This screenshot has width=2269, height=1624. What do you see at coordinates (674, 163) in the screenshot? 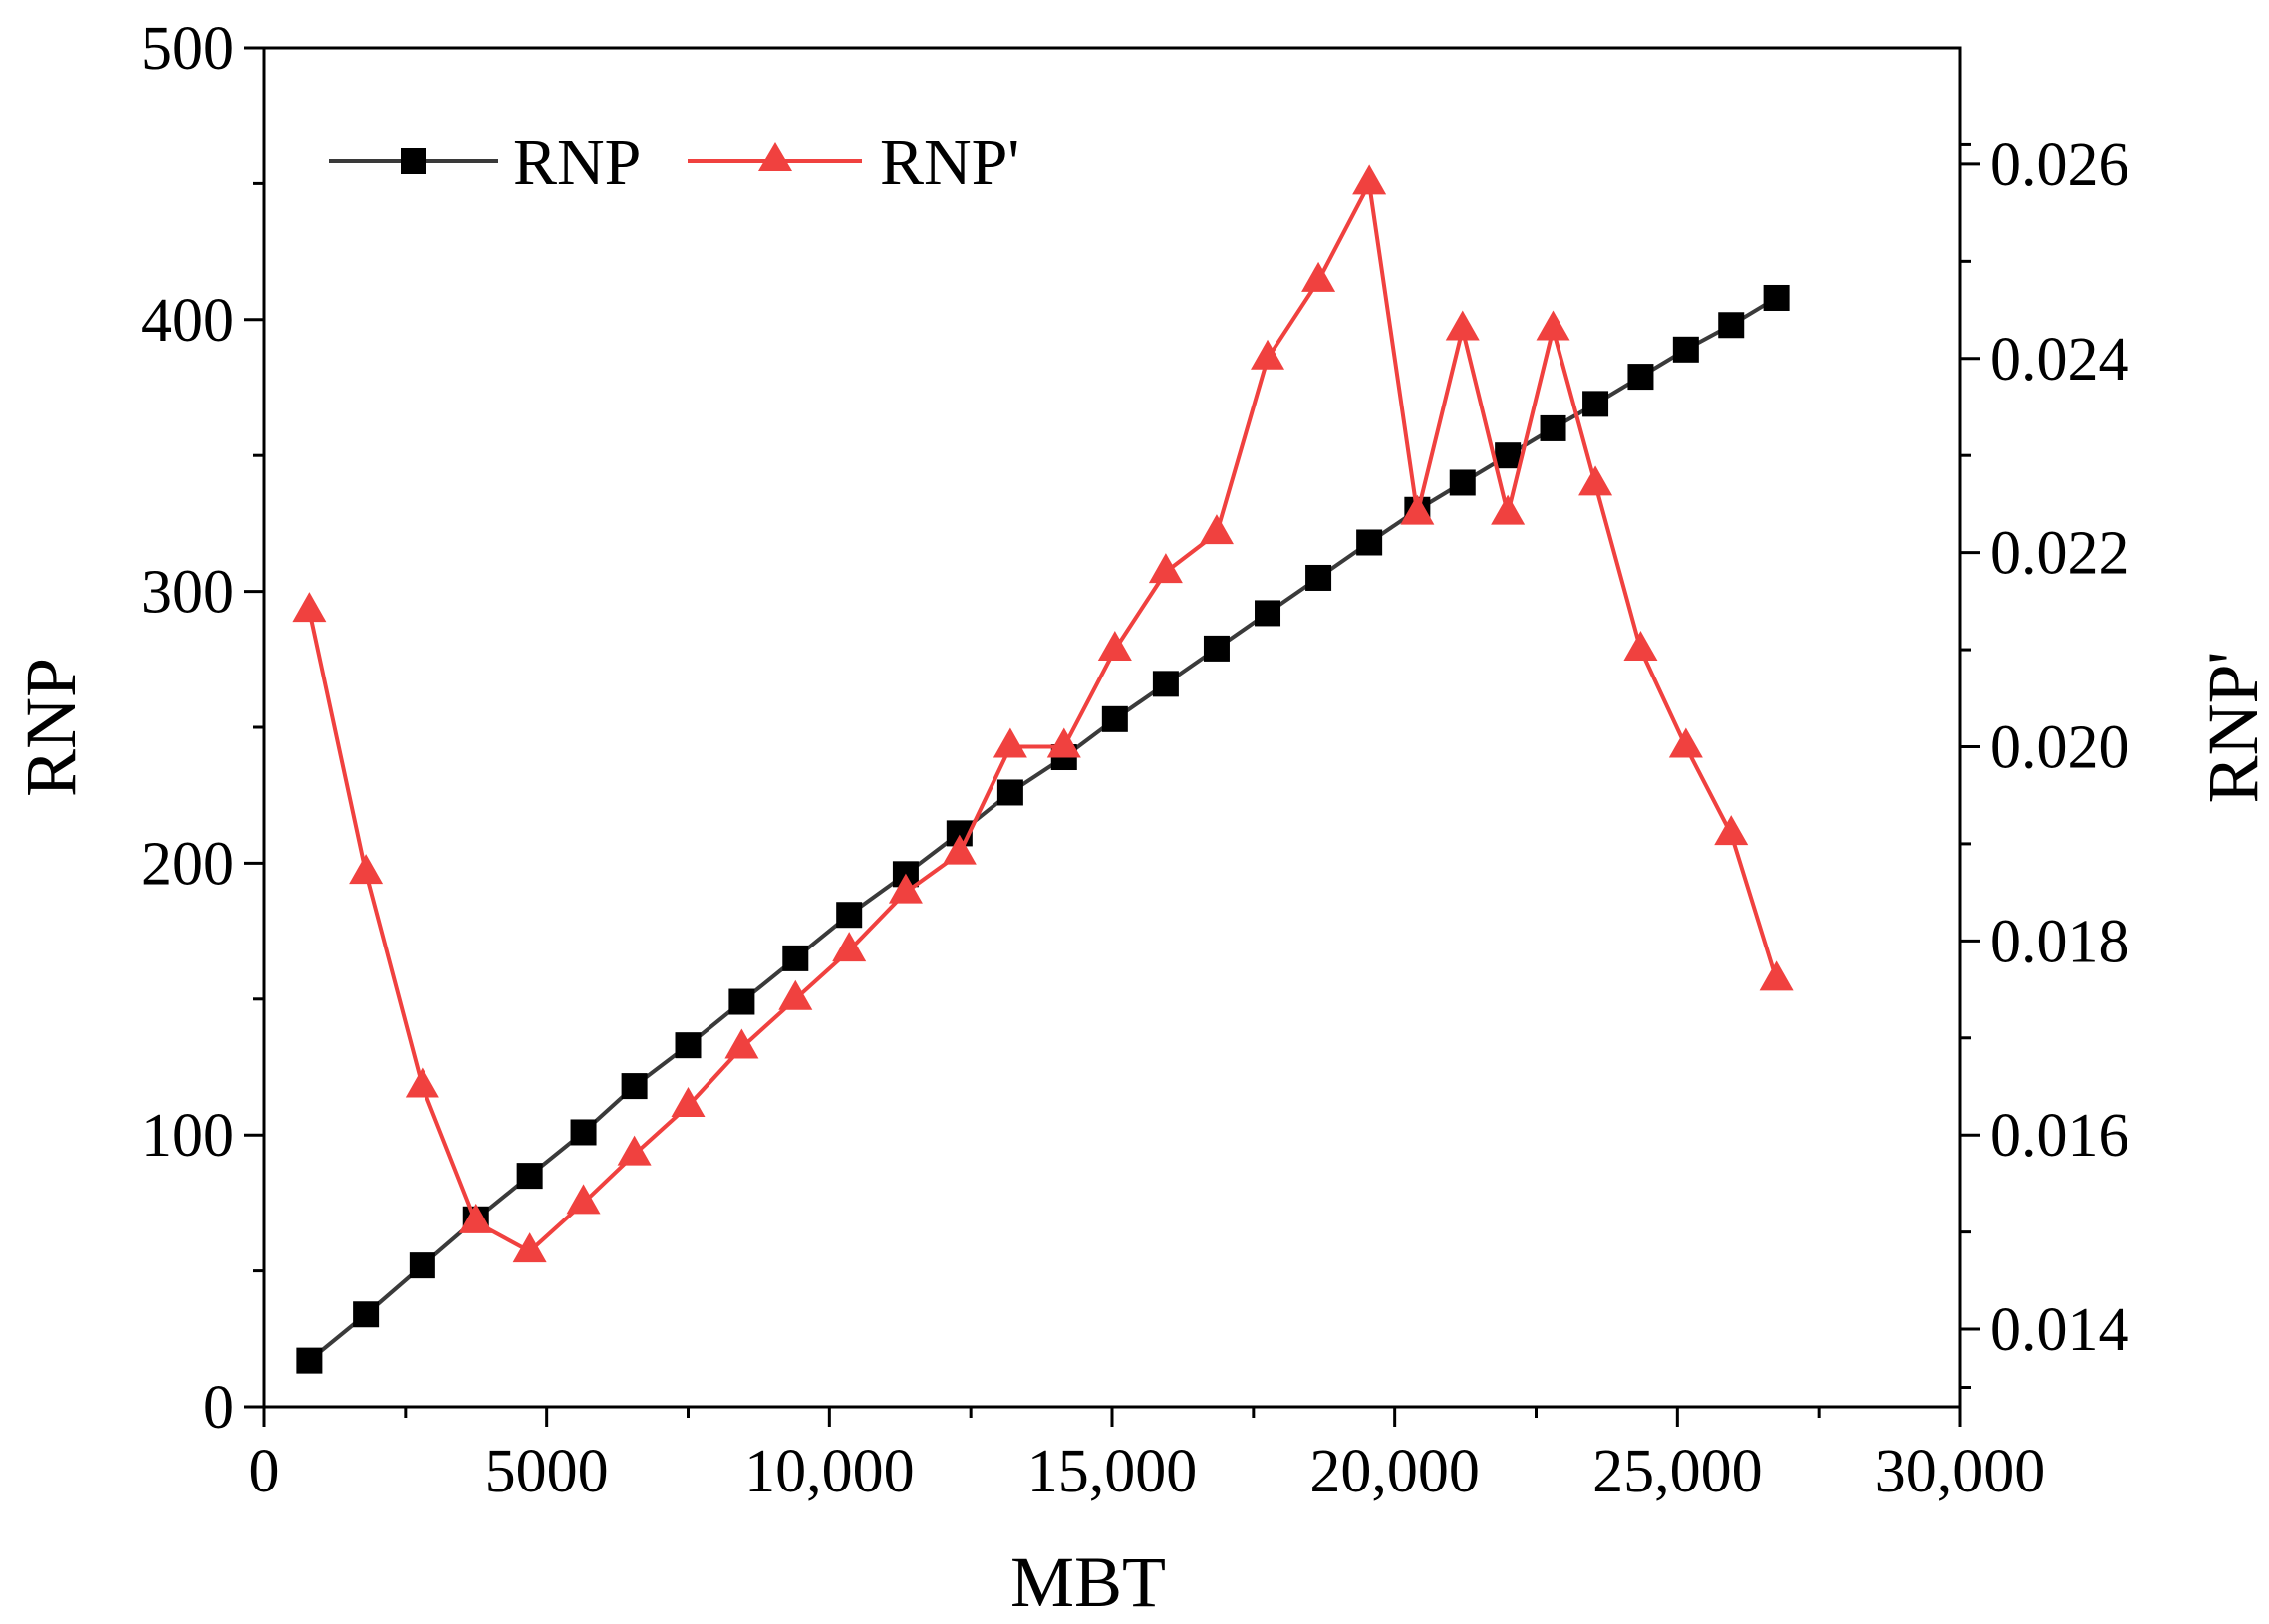
I see `legend: RNP RNP'` at bounding box center [674, 163].